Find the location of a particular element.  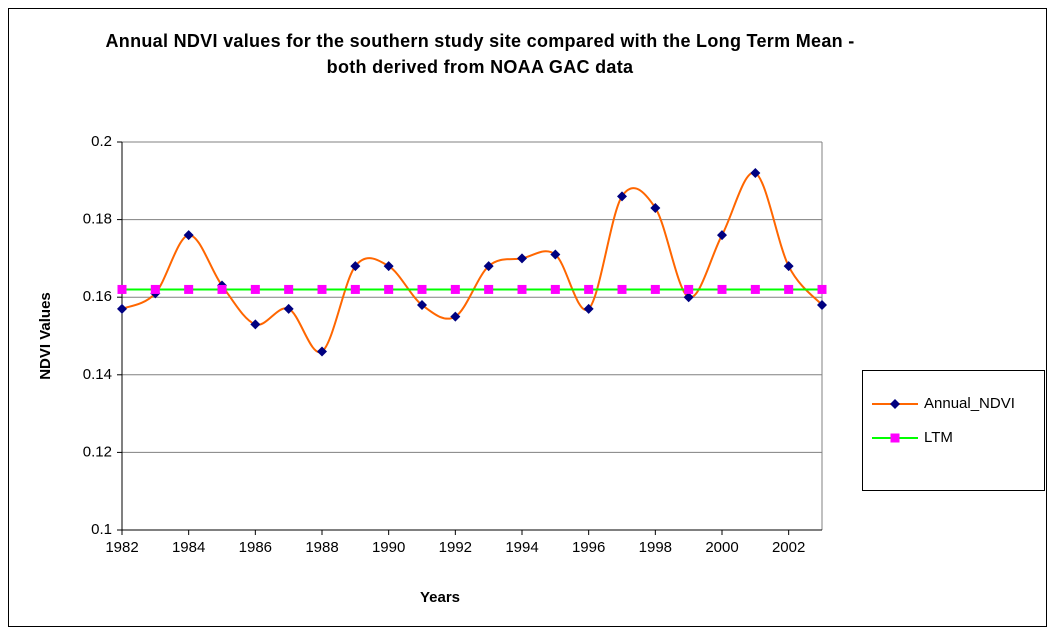

x-tick-label: 1982 is located at coordinates (121, 547).